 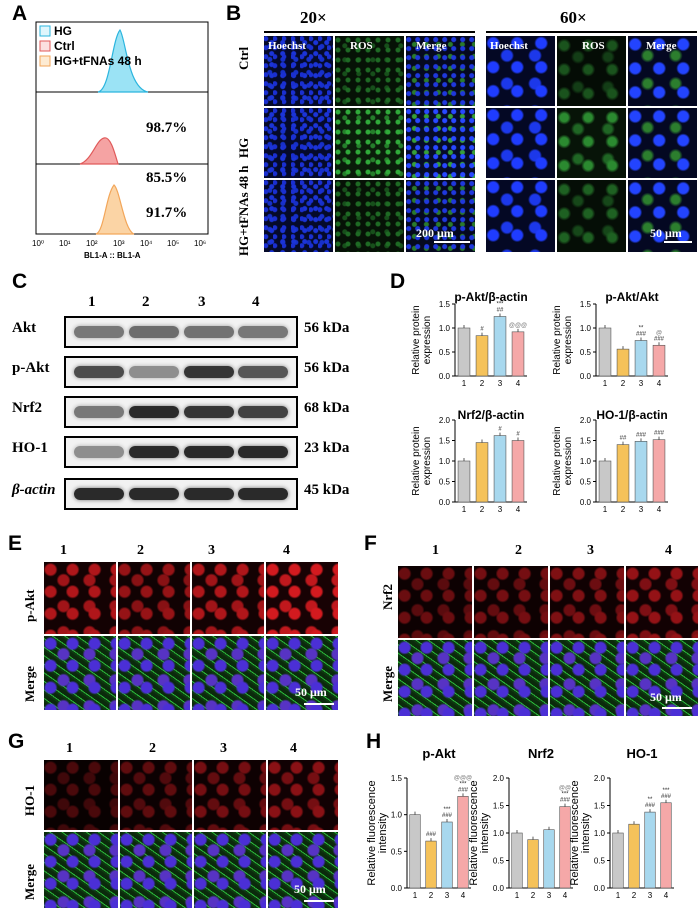 What do you see at coordinates (24, 328) in the screenshot?
I see `wb-protein-label: Akt` at bounding box center [24, 328].